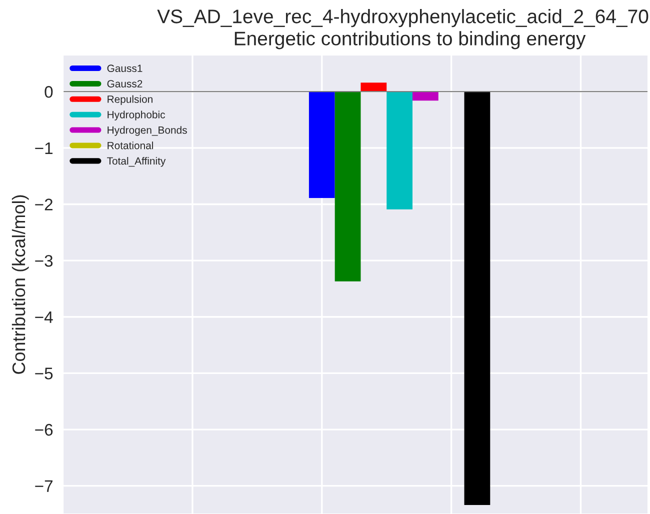  What do you see at coordinates (137, 115) in the screenshot?
I see `legend-label: Hydrophobic` at bounding box center [137, 115].